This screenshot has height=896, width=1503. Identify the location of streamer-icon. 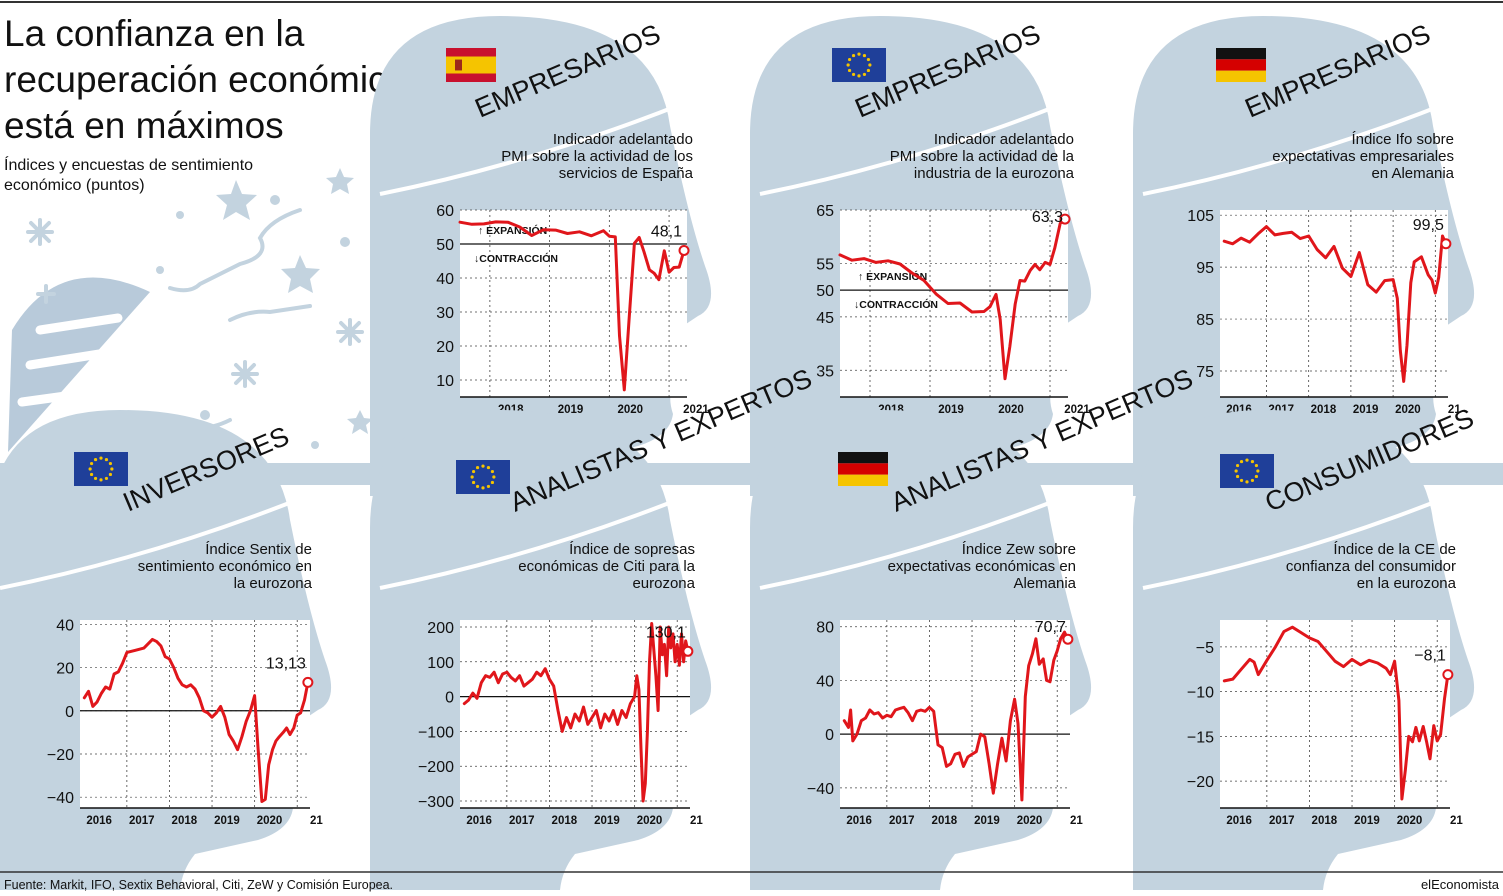
(235, 250).